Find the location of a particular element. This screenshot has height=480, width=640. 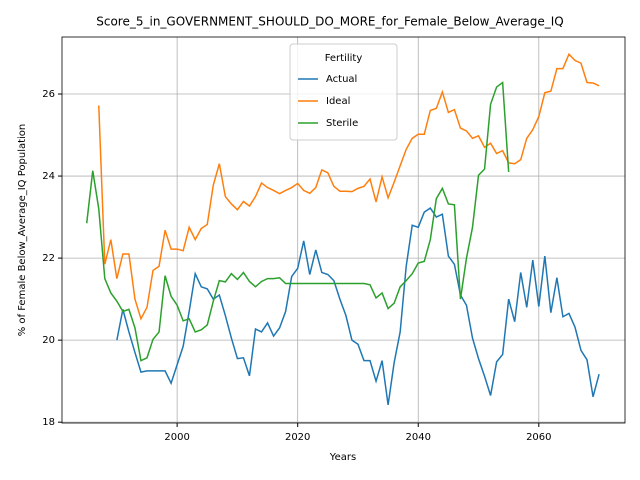

y-tick-label: 24 is located at coordinates (48, 176).